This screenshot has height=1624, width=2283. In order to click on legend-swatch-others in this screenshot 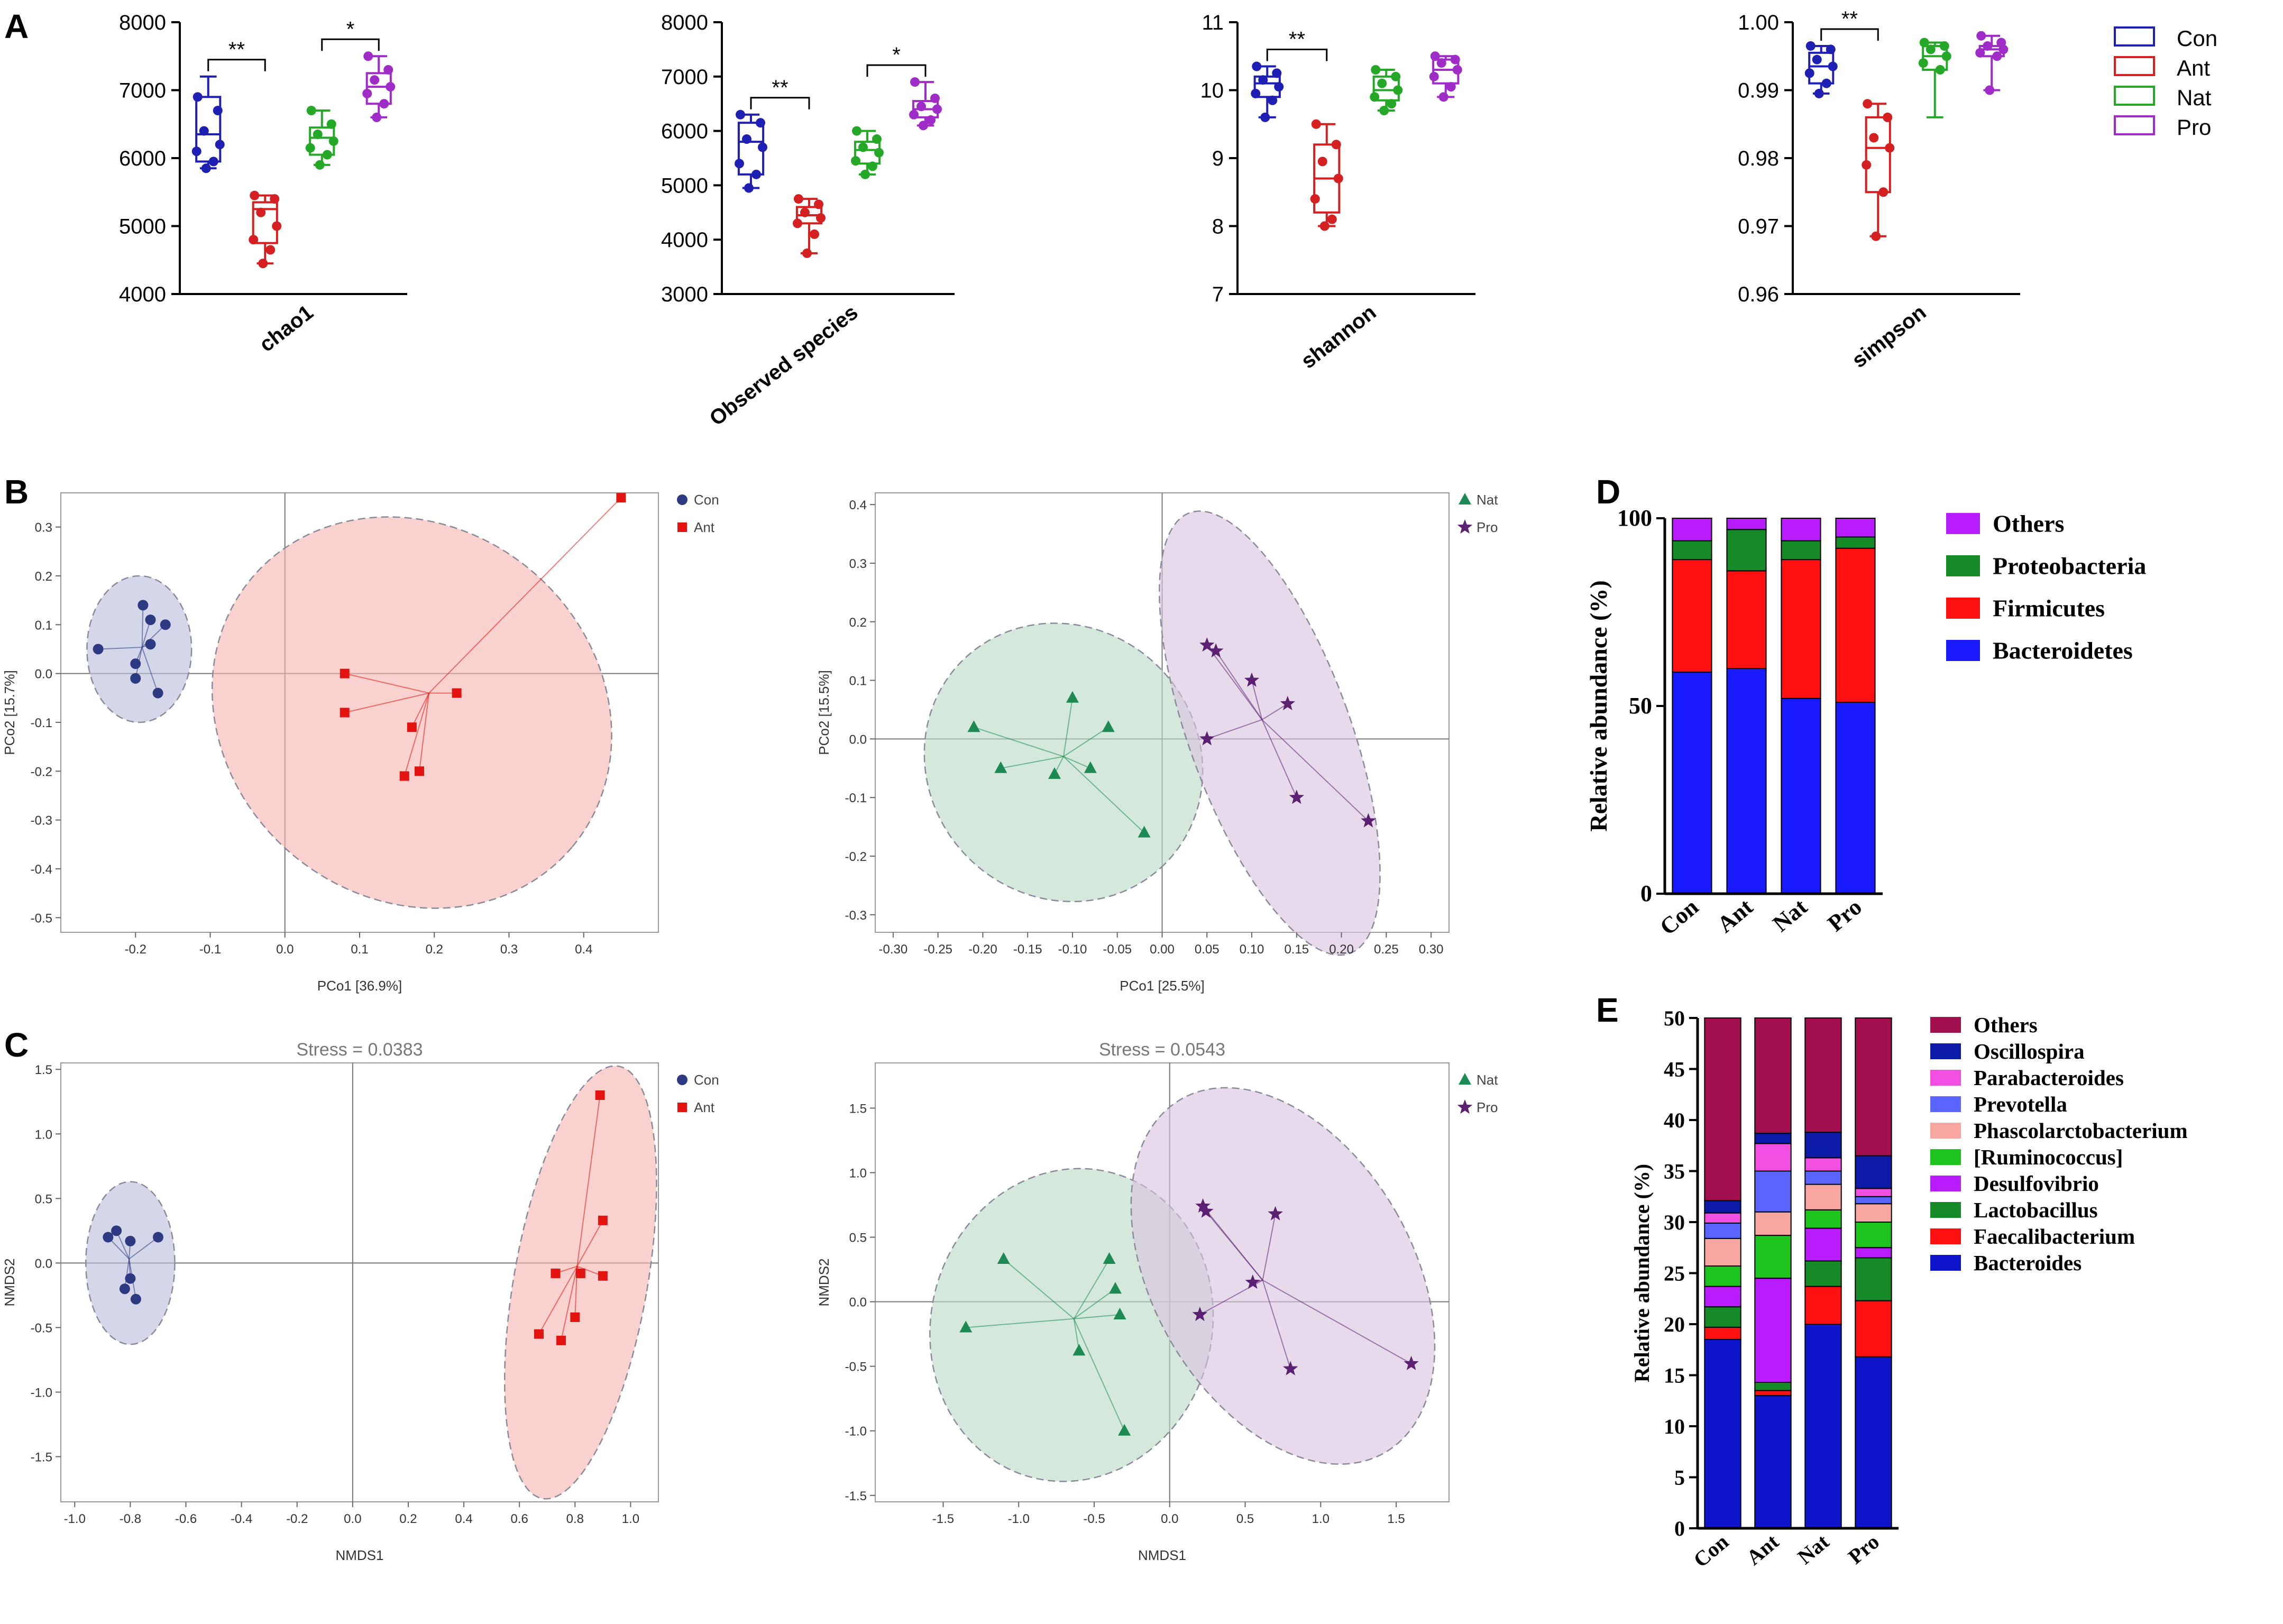, I will do `click(1963, 523)`.